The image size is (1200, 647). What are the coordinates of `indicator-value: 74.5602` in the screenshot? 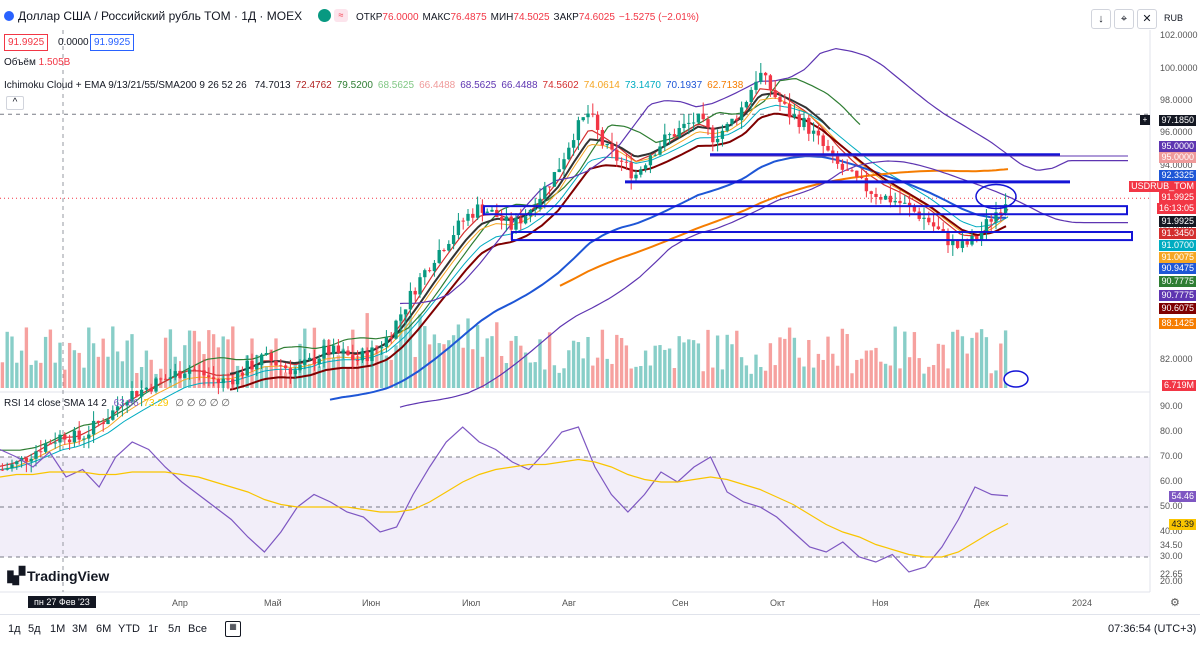 It's located at (560, 85).